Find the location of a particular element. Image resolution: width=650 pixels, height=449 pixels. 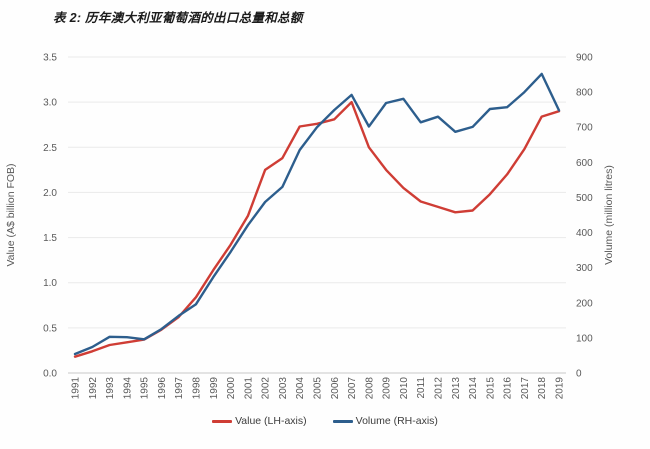

x-axis-tick-label: 2009 is located at coordinates (387, 388).